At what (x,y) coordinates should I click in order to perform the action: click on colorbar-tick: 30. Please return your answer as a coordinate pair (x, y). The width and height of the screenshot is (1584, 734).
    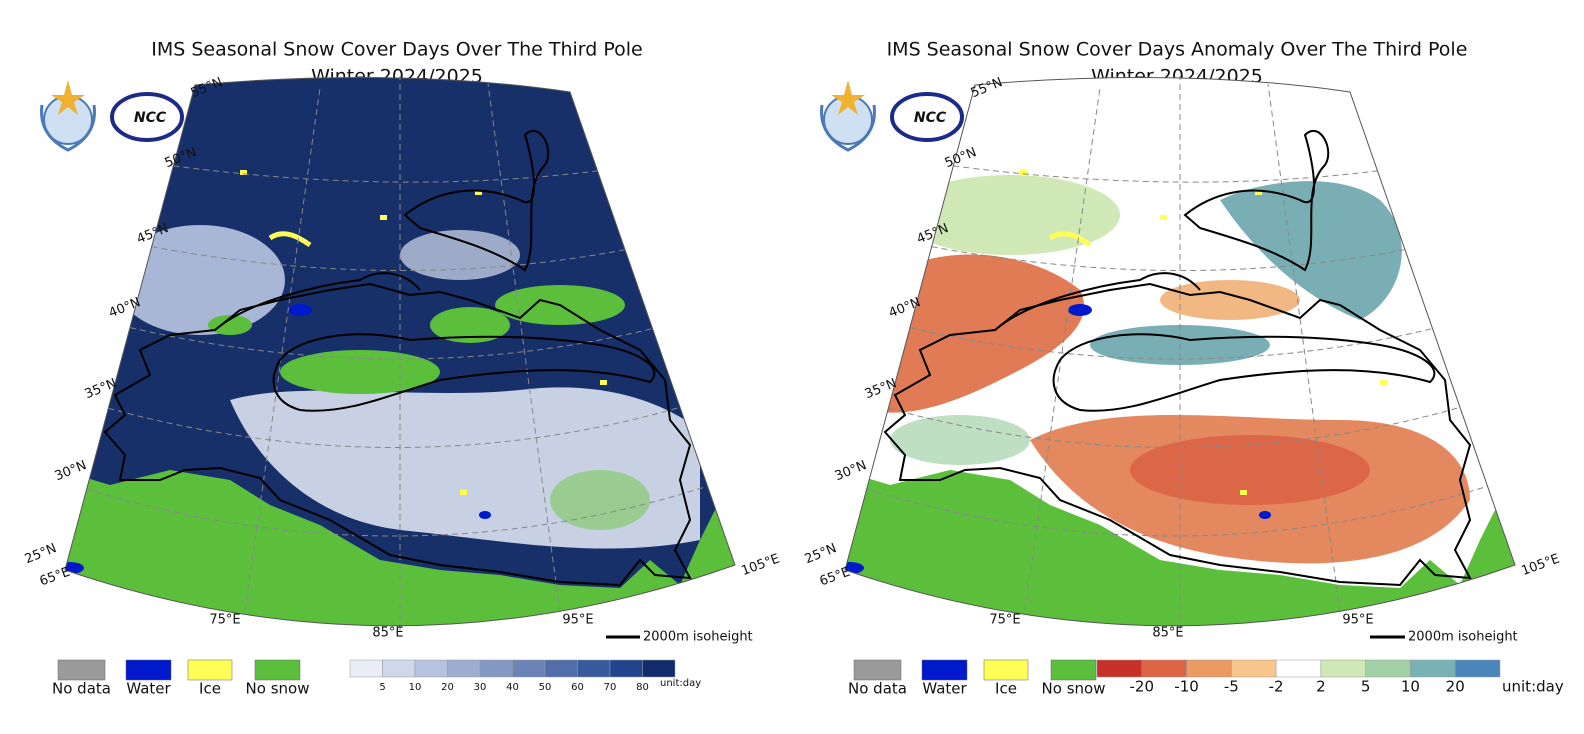
    Looking at the image, I should click on (480, 687).